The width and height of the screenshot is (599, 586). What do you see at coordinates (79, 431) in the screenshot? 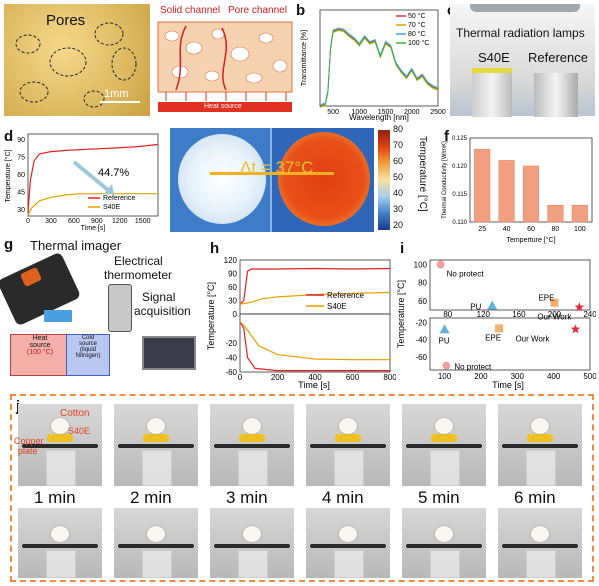
I see `sample-label: S40E` at bounding box center [79, 431].